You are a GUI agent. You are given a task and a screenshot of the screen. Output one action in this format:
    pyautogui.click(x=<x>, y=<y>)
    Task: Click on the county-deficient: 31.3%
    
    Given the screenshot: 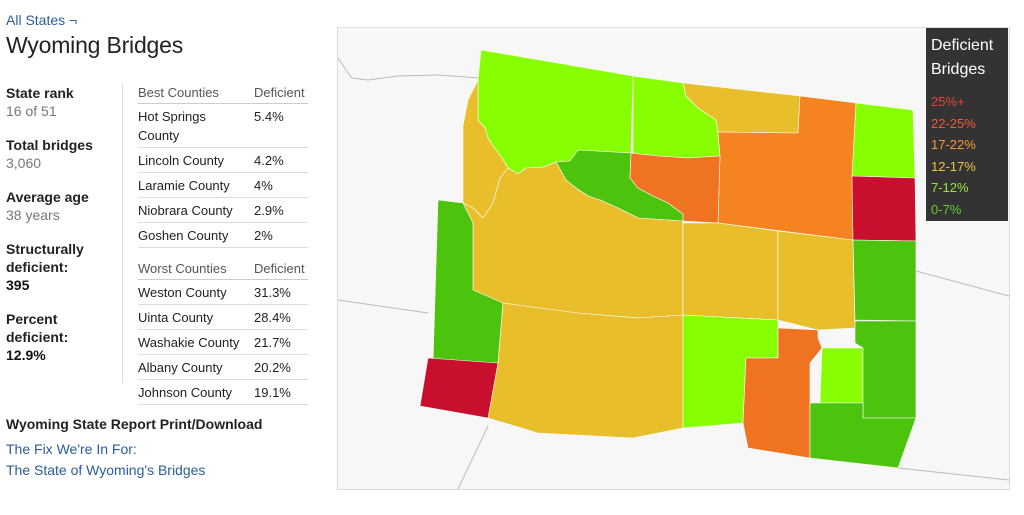 What is the action you would take?
    pyautogui.click(x=281, y=292)
    